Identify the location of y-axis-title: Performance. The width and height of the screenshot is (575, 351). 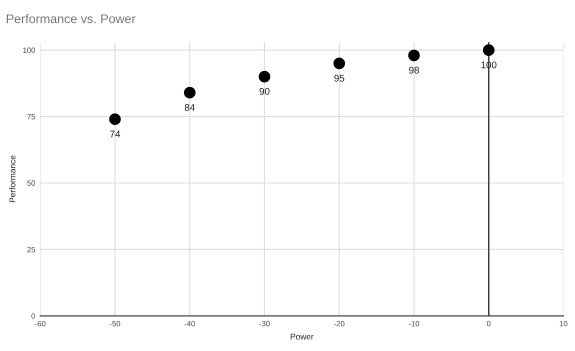
(12, 179).